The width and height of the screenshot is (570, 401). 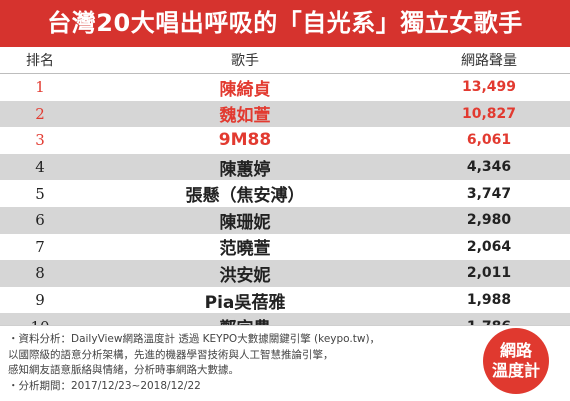 I want to click on volume-cell: 13,499, so click(x=489, y=87).